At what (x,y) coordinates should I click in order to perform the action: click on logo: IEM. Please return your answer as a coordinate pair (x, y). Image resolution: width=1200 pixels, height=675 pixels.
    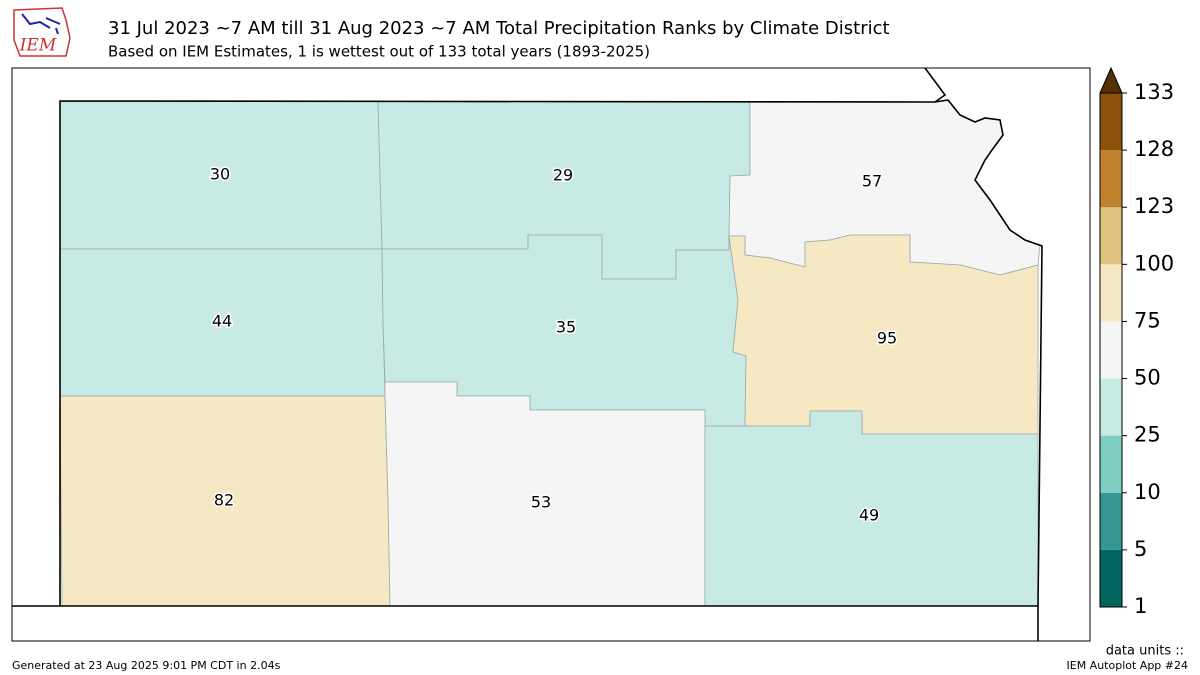
    Looking at the image, I should click on (42, 32).